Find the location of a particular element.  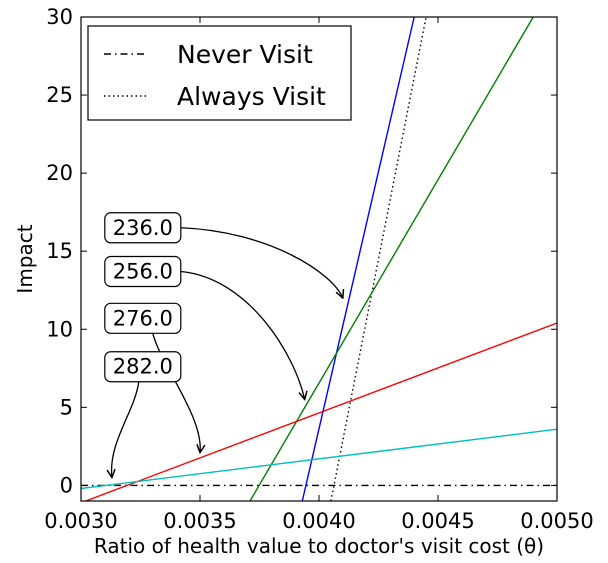

legend-label: Never Visit is located at coordinates (245, 54).